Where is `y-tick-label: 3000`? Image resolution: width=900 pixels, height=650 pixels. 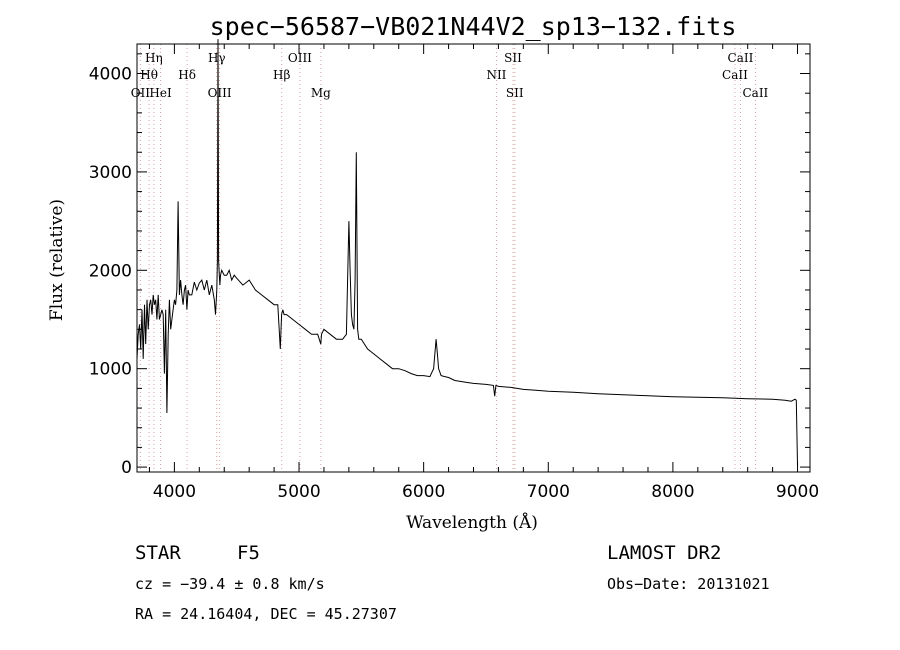 y-tick-label: 3000 is located at coordinates (110, 173).